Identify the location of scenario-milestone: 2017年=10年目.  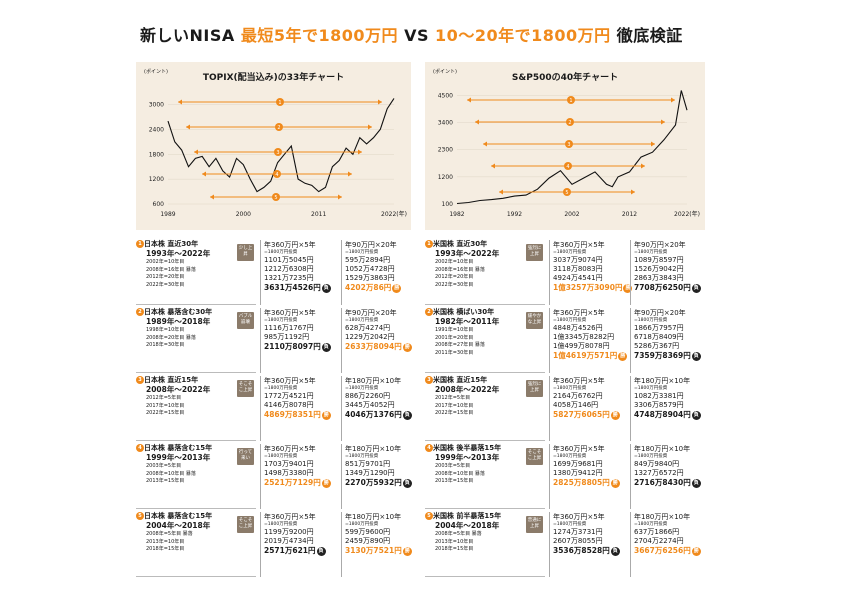
(165, 405).